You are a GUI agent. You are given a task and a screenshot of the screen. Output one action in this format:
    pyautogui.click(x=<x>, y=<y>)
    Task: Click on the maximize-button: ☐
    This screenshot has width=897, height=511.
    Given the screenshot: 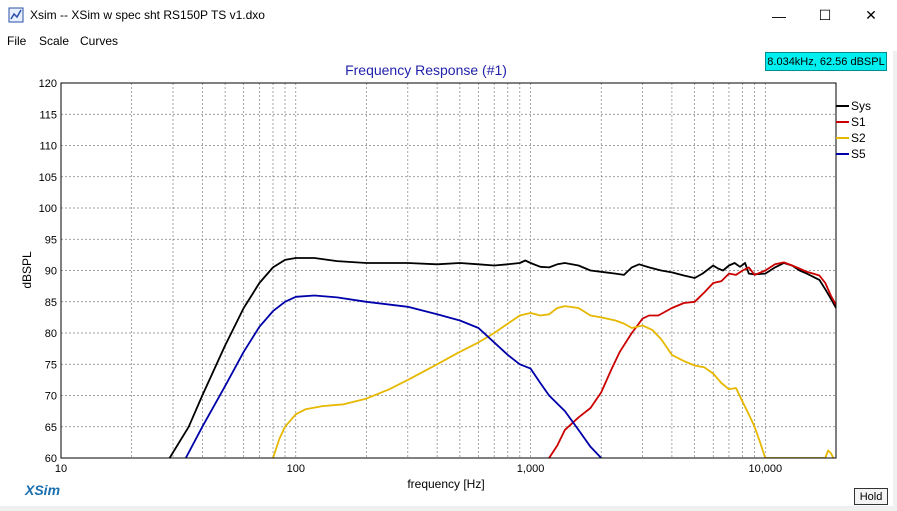 What is the action you would take?
    pyautogui.click(x=825, y=15)
    